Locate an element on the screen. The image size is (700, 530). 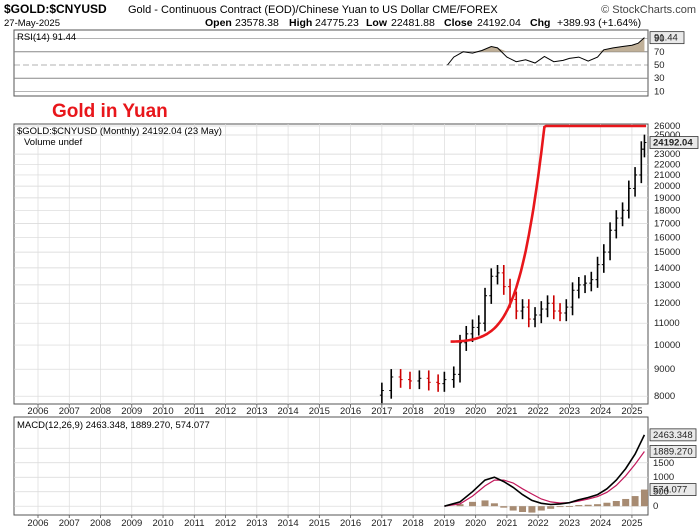
macd-tick-label: 0 is located at coordinates (655, 506).